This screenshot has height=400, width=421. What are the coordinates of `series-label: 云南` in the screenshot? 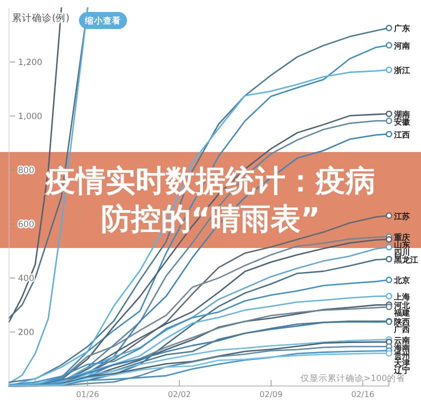 It's located at (402, 340).